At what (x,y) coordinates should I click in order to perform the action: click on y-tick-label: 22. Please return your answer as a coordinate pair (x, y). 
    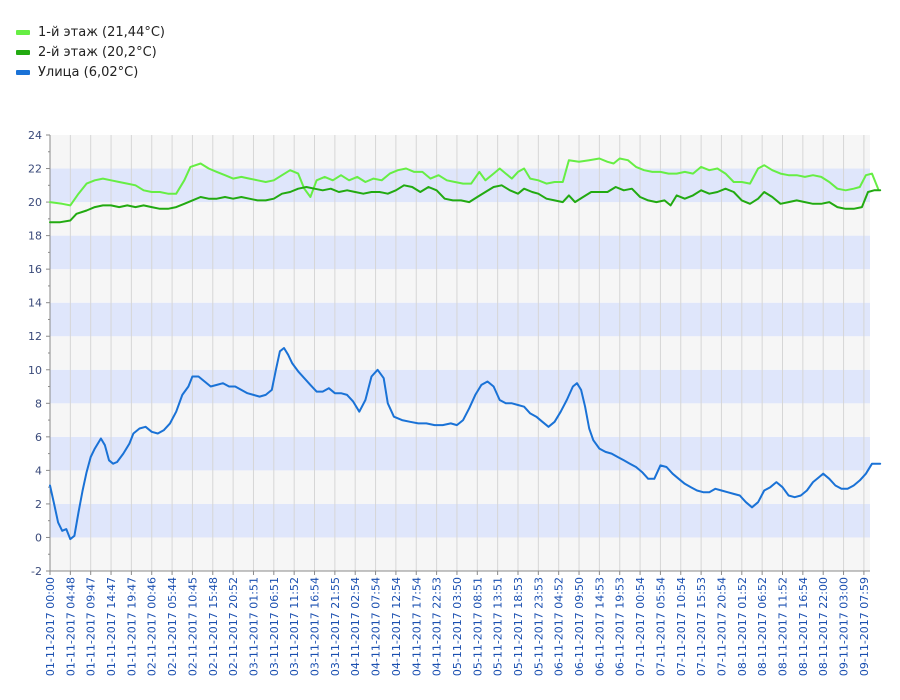
    Looking at the image, I should click on (35, 169).